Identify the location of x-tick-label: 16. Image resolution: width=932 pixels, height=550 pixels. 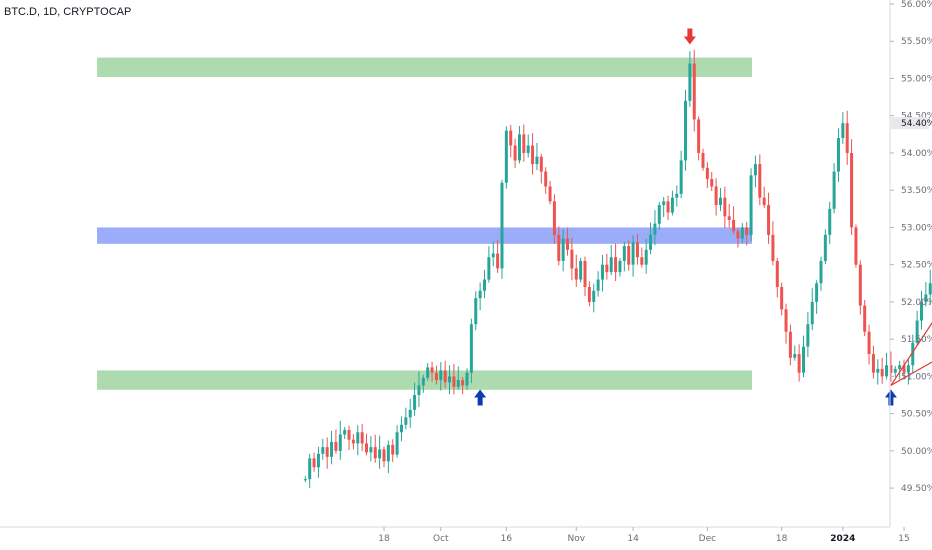
(507, 539).